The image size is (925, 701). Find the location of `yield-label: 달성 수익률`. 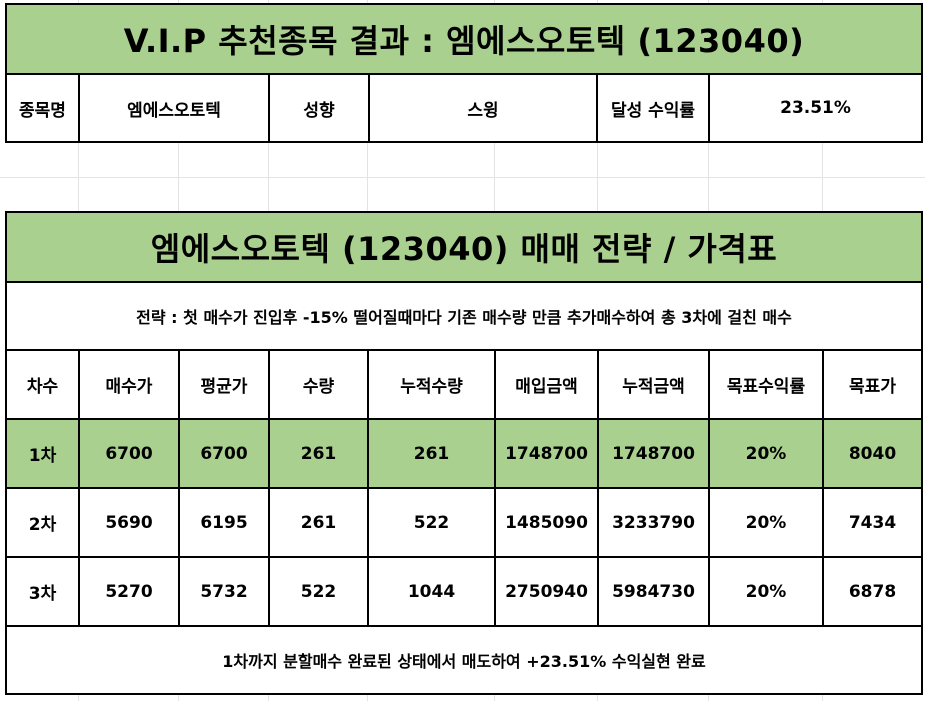

yield-label: 달성 수익률 is located at coordinates (653, 108).